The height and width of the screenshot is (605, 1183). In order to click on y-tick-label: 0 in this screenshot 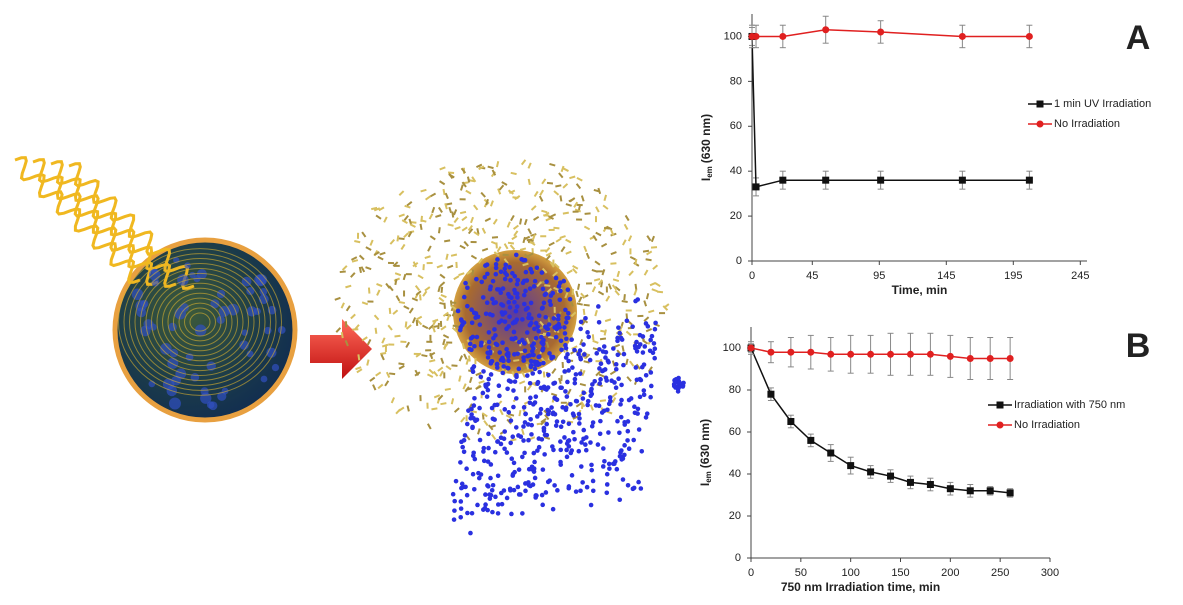, I will do `click(738, 558)`.